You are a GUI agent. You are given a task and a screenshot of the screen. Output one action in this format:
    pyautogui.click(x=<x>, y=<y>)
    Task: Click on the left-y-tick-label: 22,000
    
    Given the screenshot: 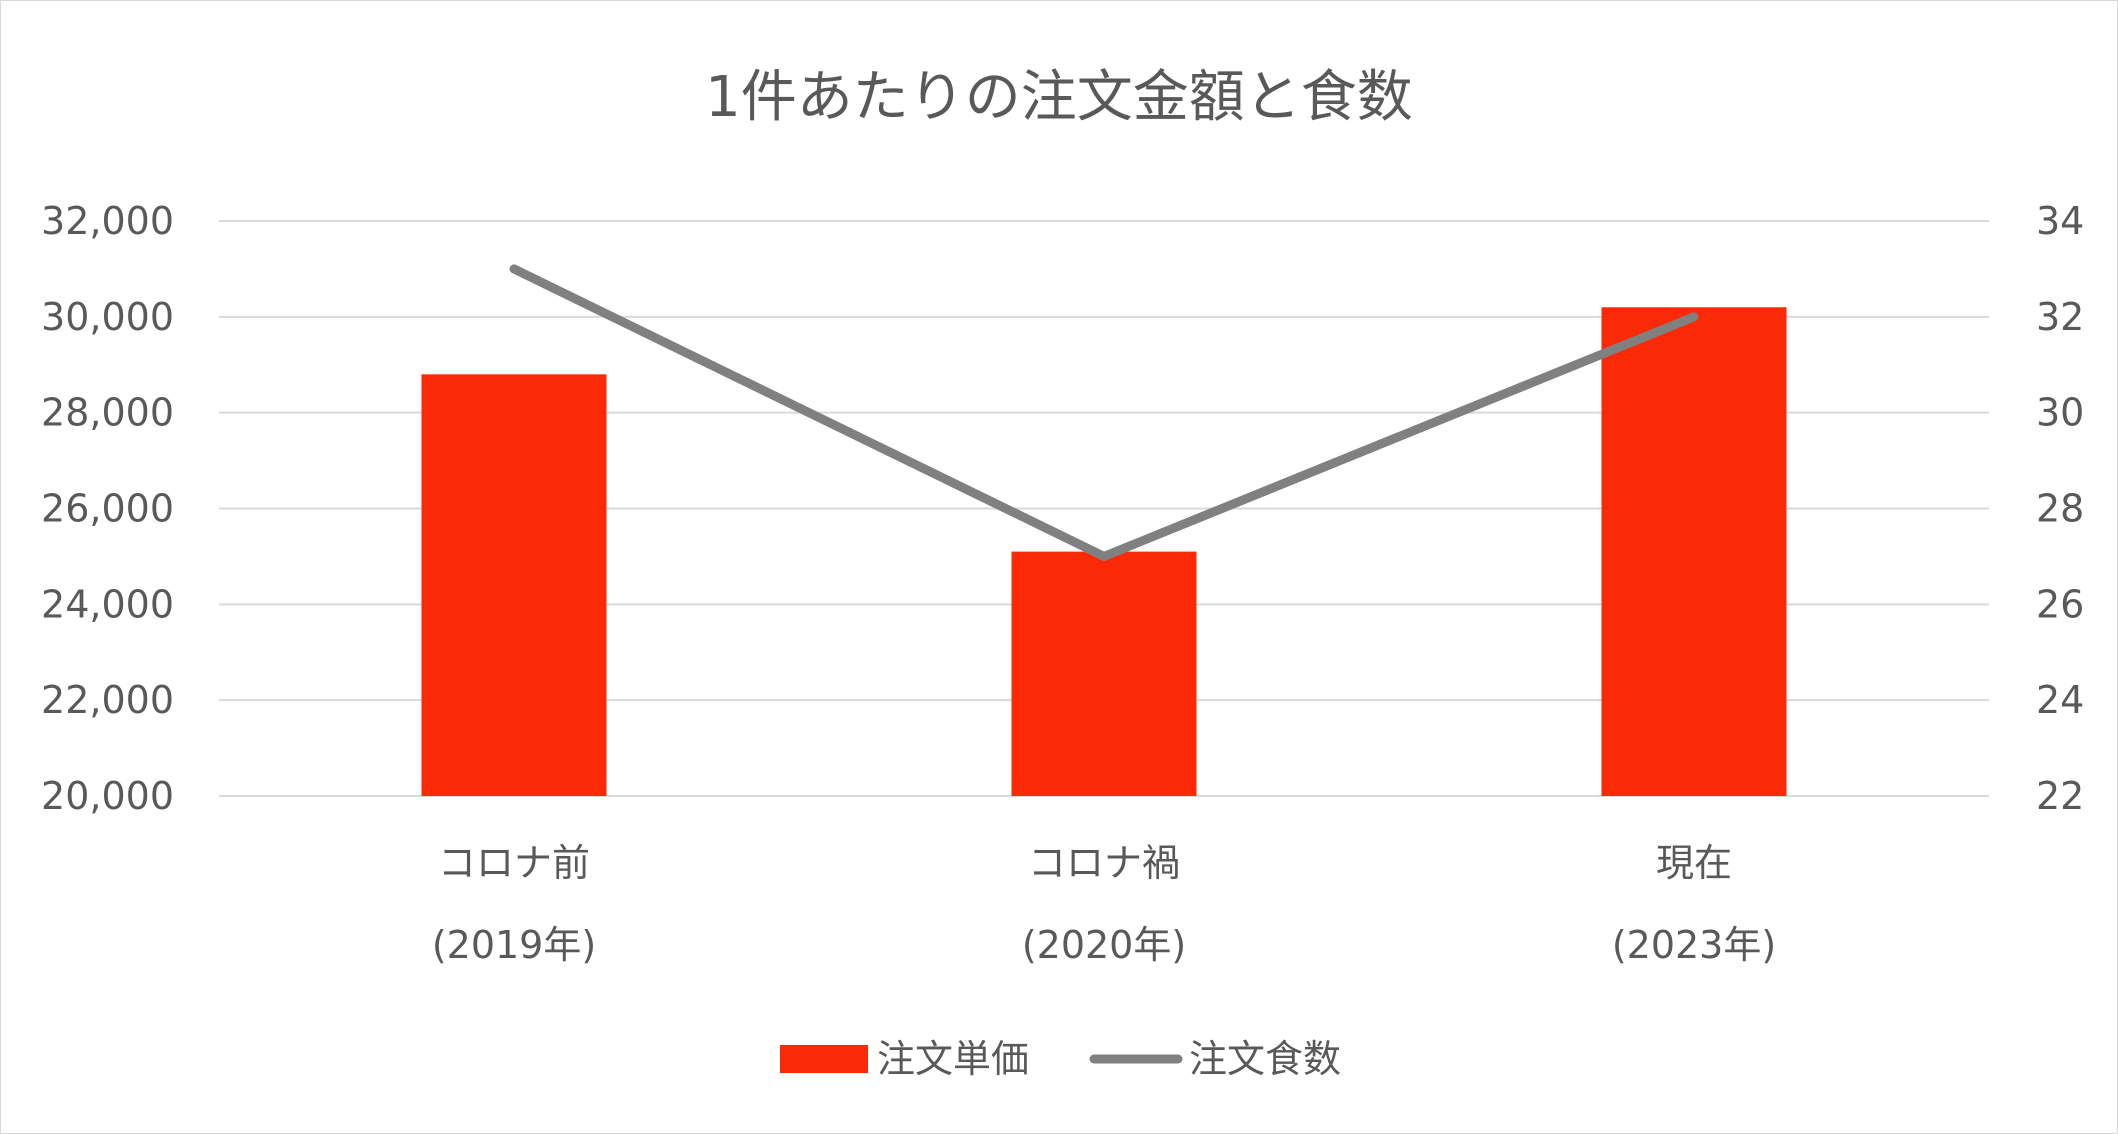 What is the action you would take?
    pyautogui.click(x=107, y=700)
    